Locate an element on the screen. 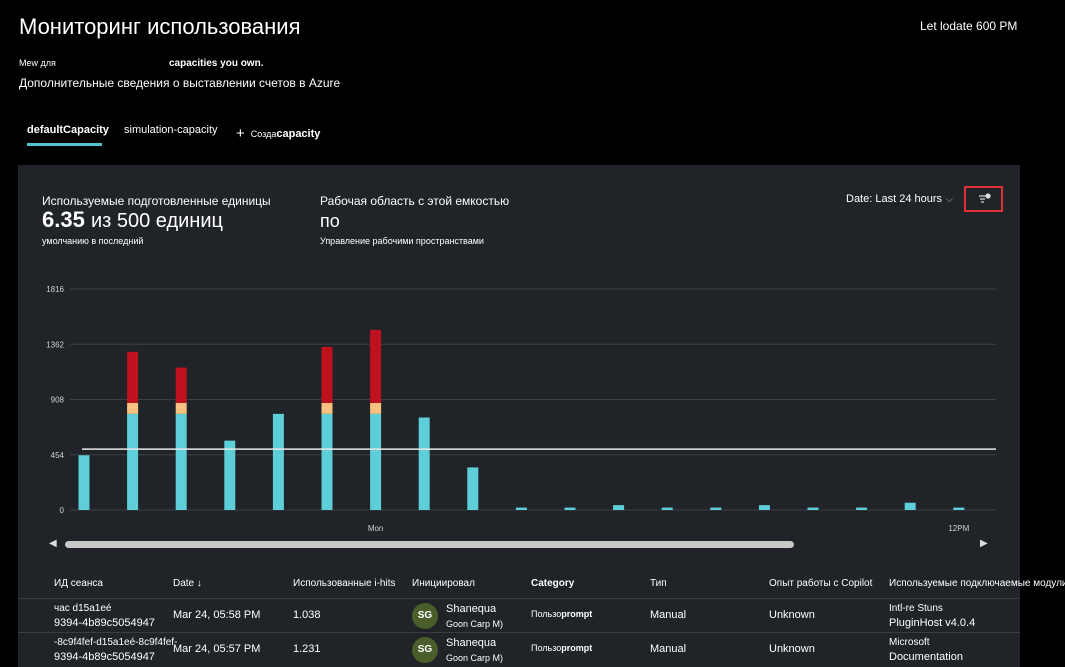 Image resolution: width=1065 pixels, height=667 pixels. sort-down-icon: ↓ is located at coordinates (199, 583).